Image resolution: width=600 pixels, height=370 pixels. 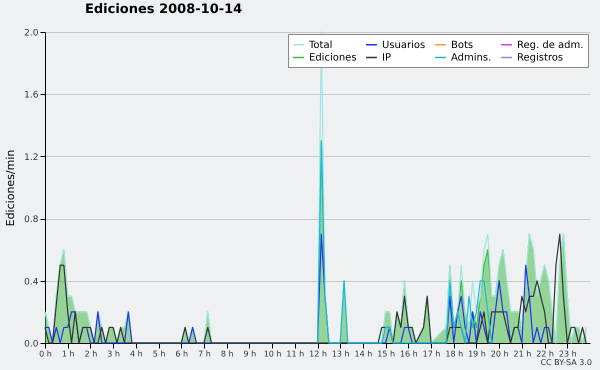 I want to click on x-tick-label: 15 h, so click(x=386, y=354).